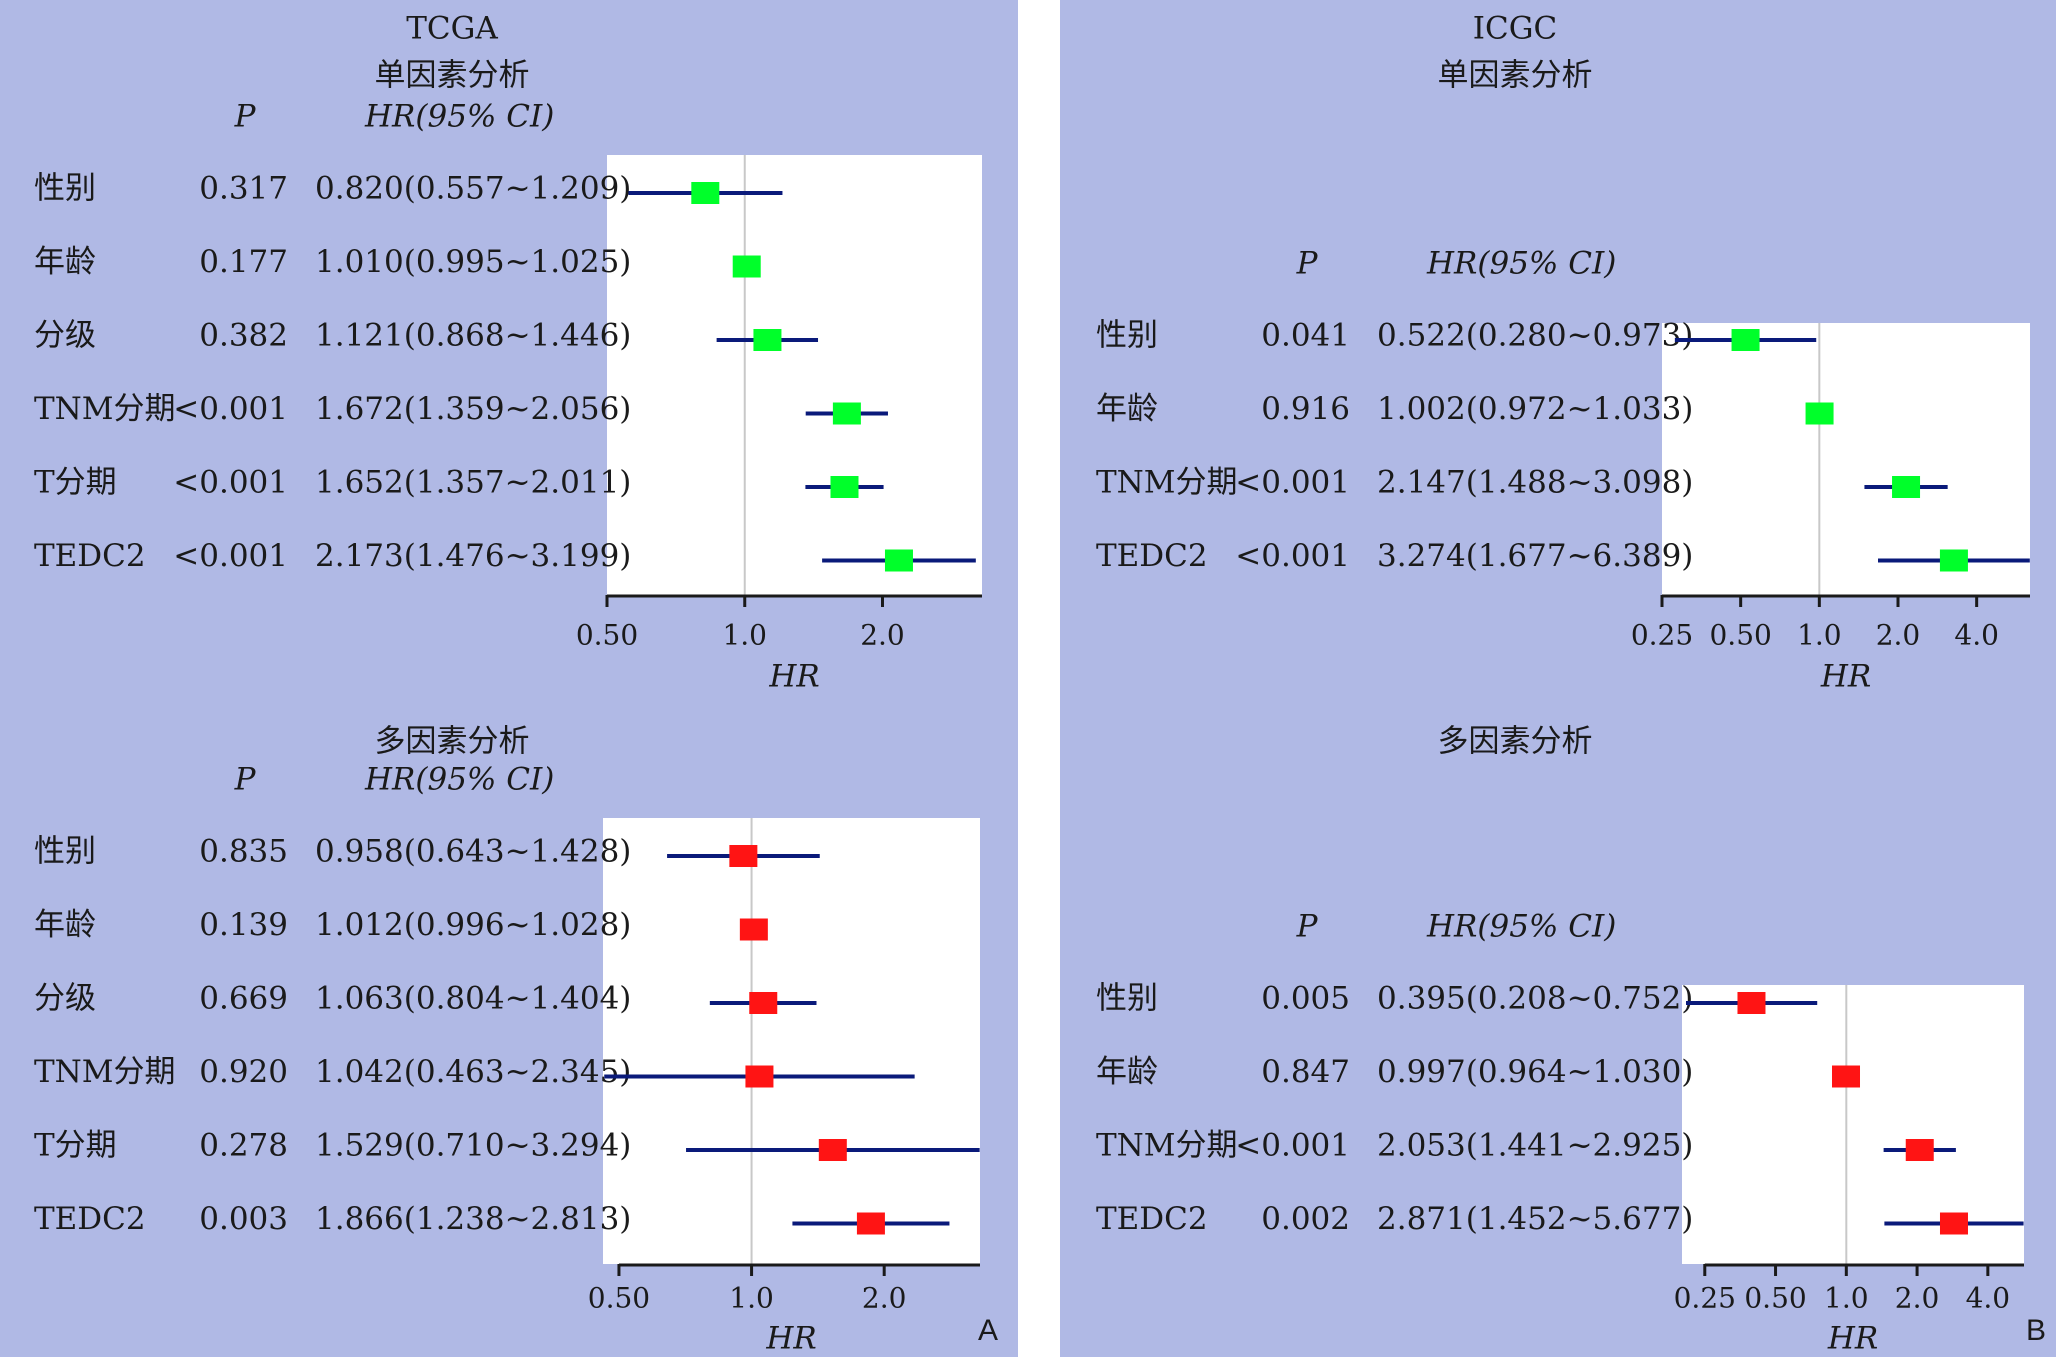 The image size is (2056, 1357). What do you see at coordinates (1305, 336) in the screenshot?
I see `p-value: 0.041` at bounding box center [1305, 336].